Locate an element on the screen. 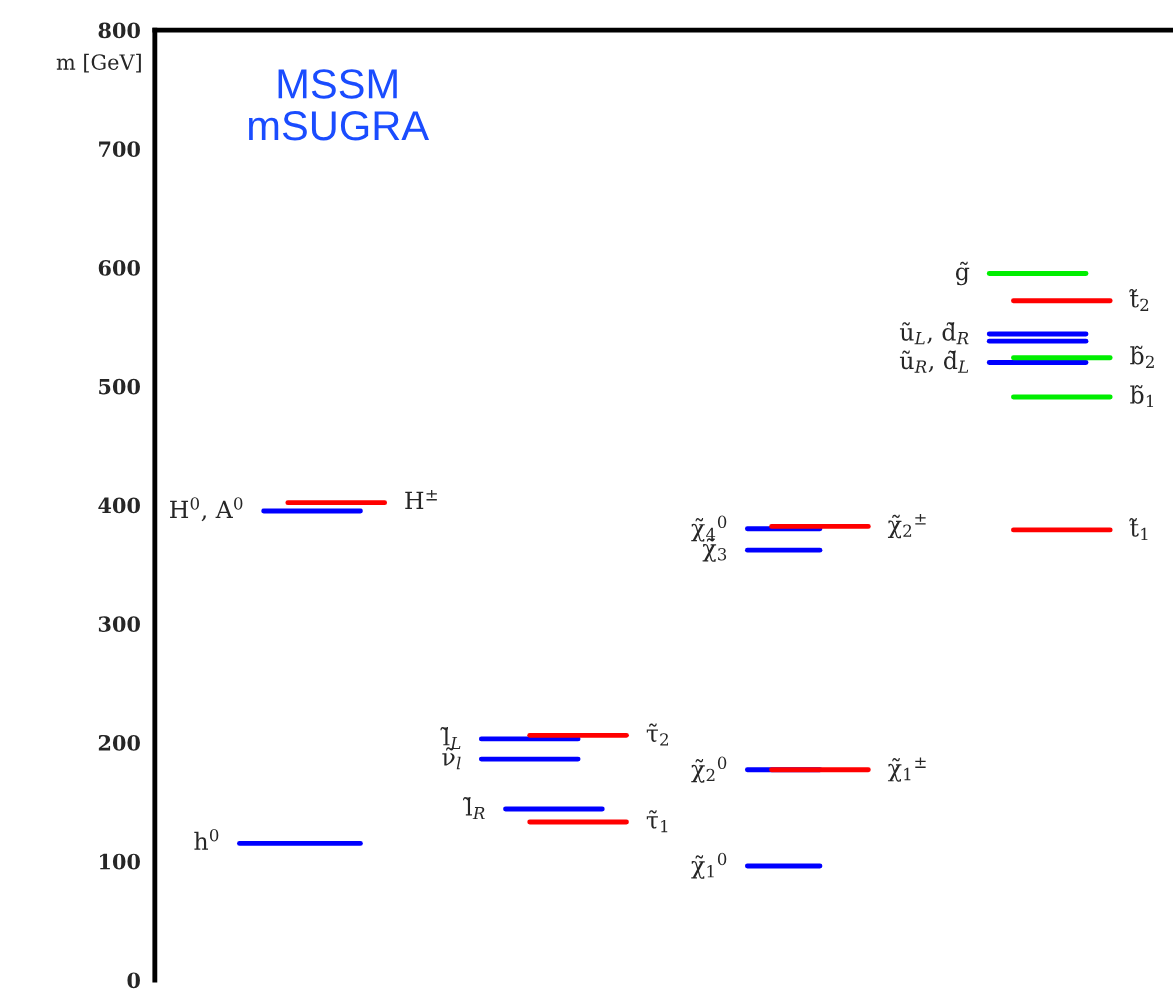 Image resolution: width=1173 pixels, height=1002 pixels. y-tick-label: 300 is located at coordinates (119, 624).